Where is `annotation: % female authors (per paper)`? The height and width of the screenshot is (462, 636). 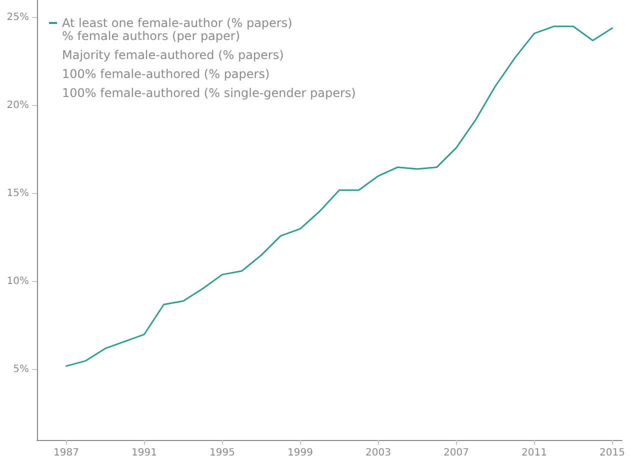
annotation: % female authors (per paper) is located at coordinates (151, 36).